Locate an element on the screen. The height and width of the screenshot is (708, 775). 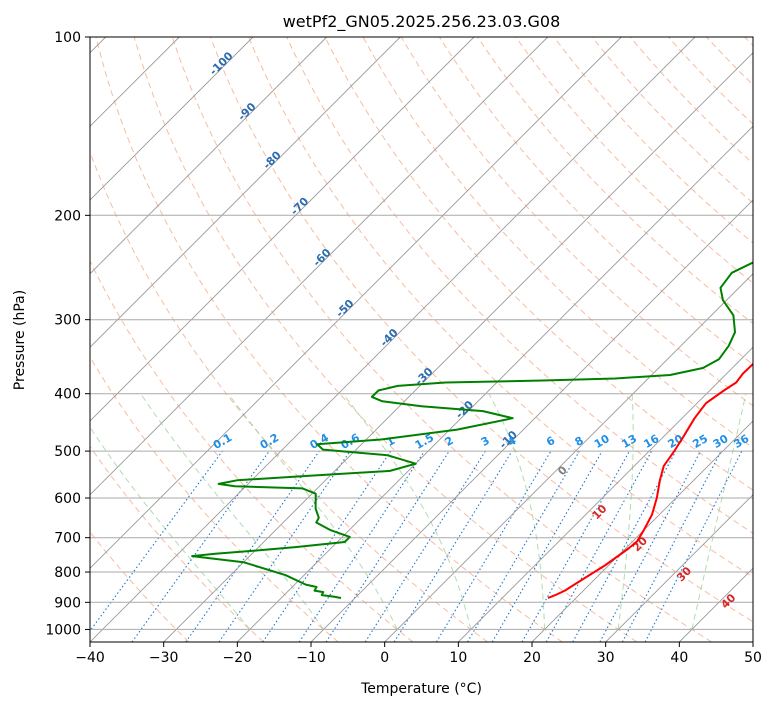
mixing-ratio-label: 36 is located at coordinates (742, 441).